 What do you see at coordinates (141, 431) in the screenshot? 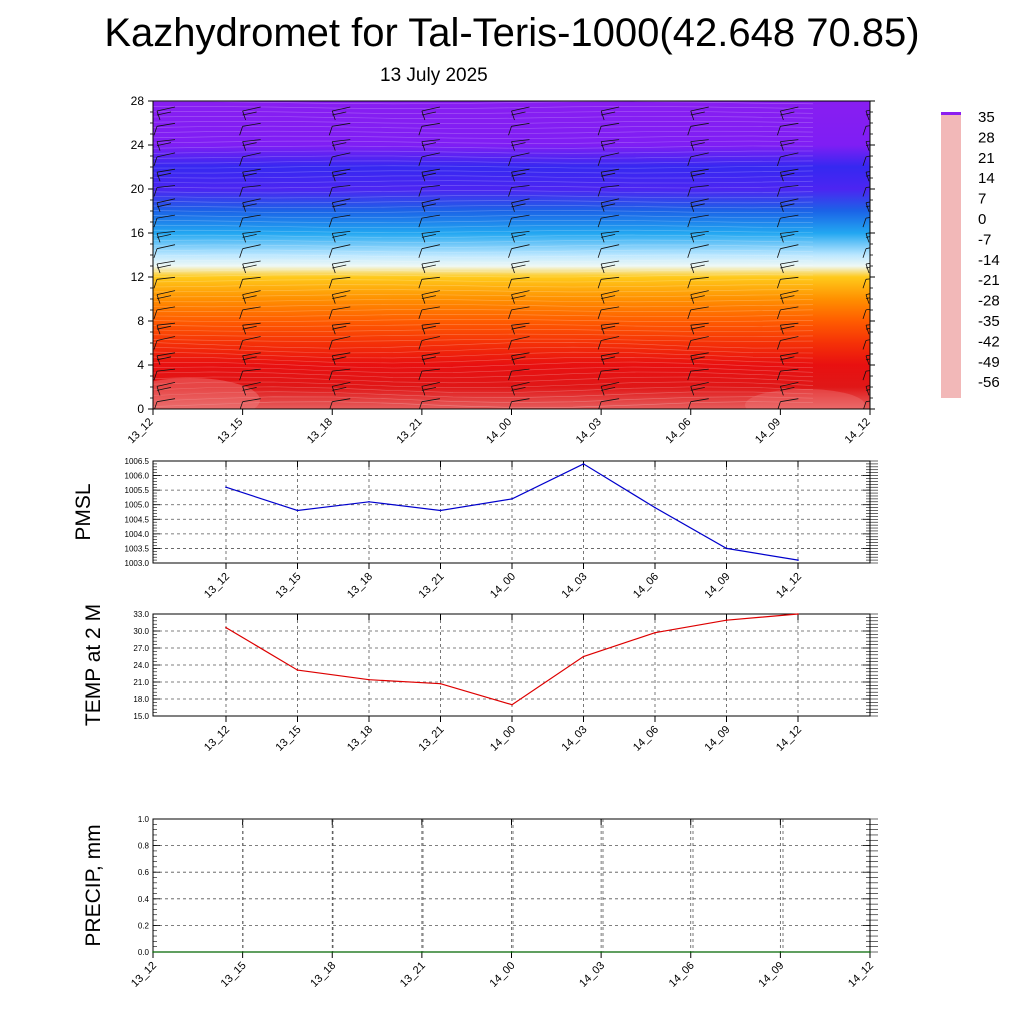
I see `x-tick-label: 13_12` at bounding box center [141, 431].